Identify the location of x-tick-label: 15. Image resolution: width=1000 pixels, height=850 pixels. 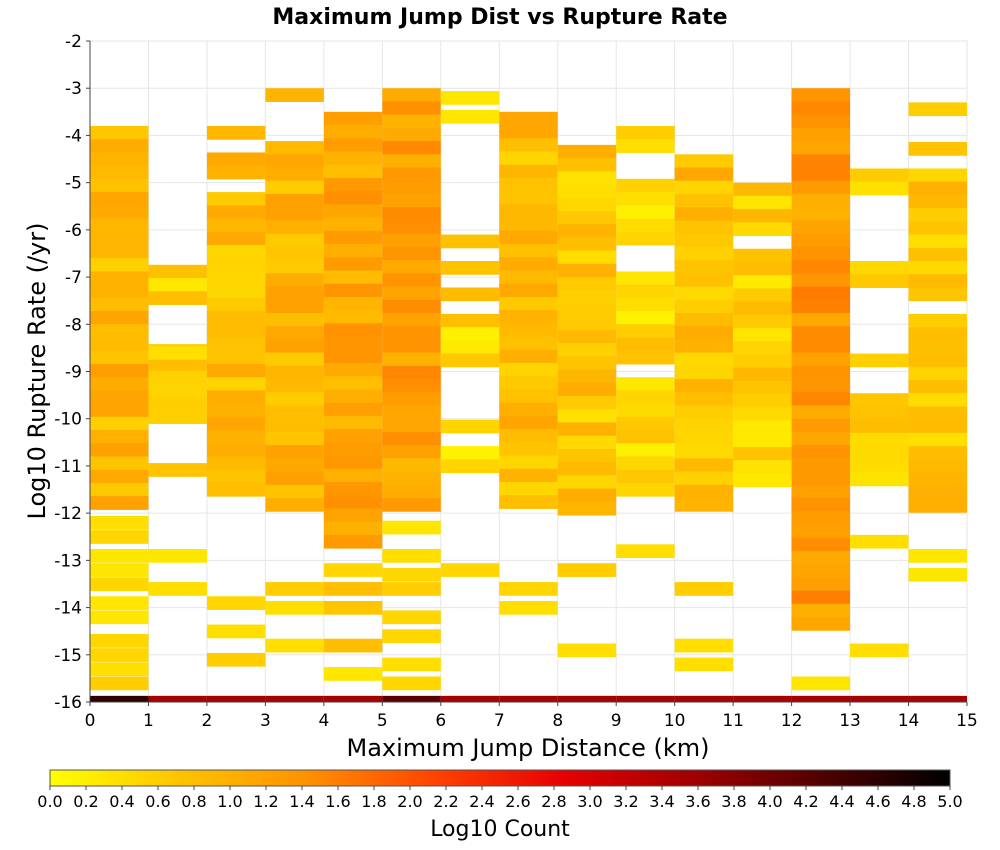
(967, 721).